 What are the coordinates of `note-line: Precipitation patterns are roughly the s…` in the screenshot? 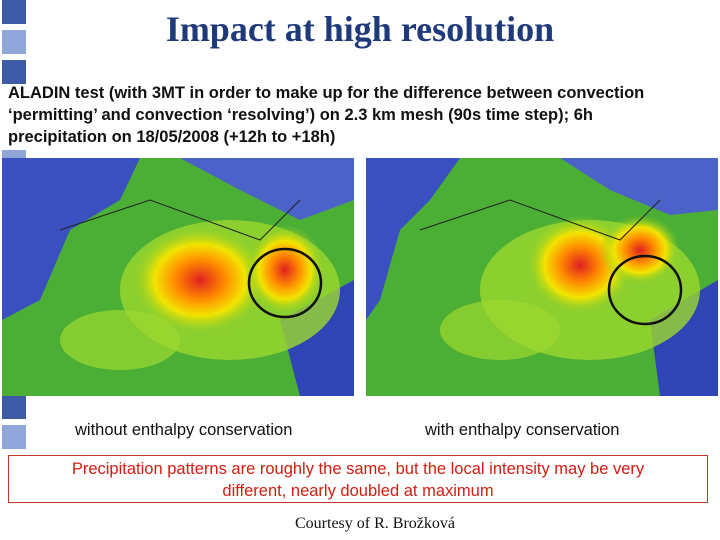 It's located at (358, 469).